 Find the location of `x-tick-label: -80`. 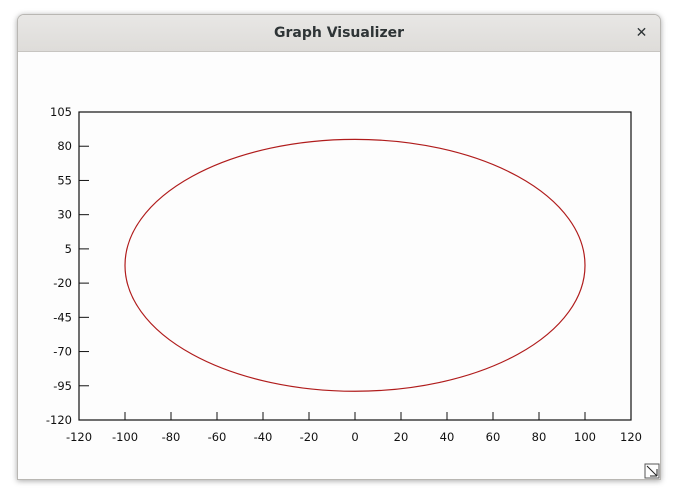

x-tick-label: -80 is located at coordinates (171, 437).